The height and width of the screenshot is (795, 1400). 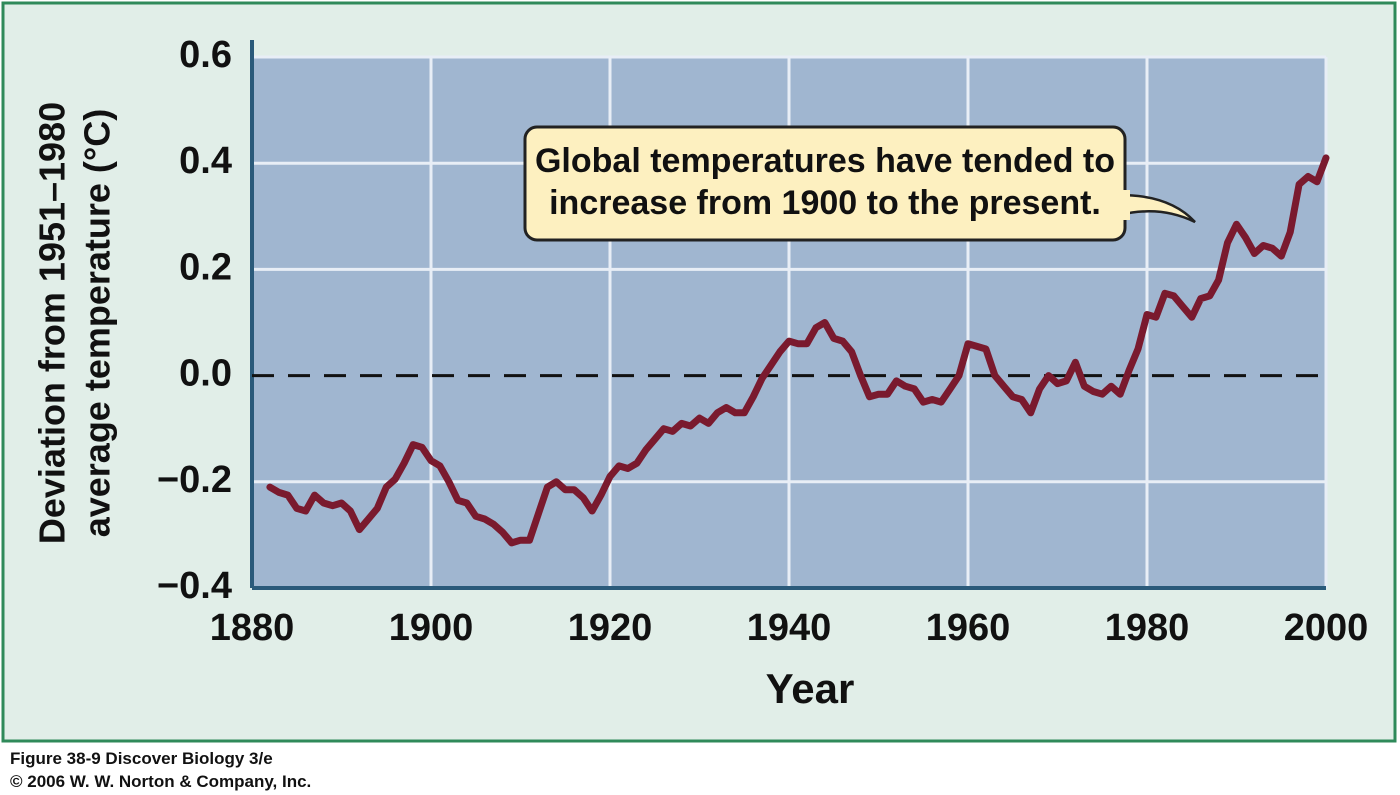 I want to click on x-tick-label: 1920, so click(x=610, y=628).